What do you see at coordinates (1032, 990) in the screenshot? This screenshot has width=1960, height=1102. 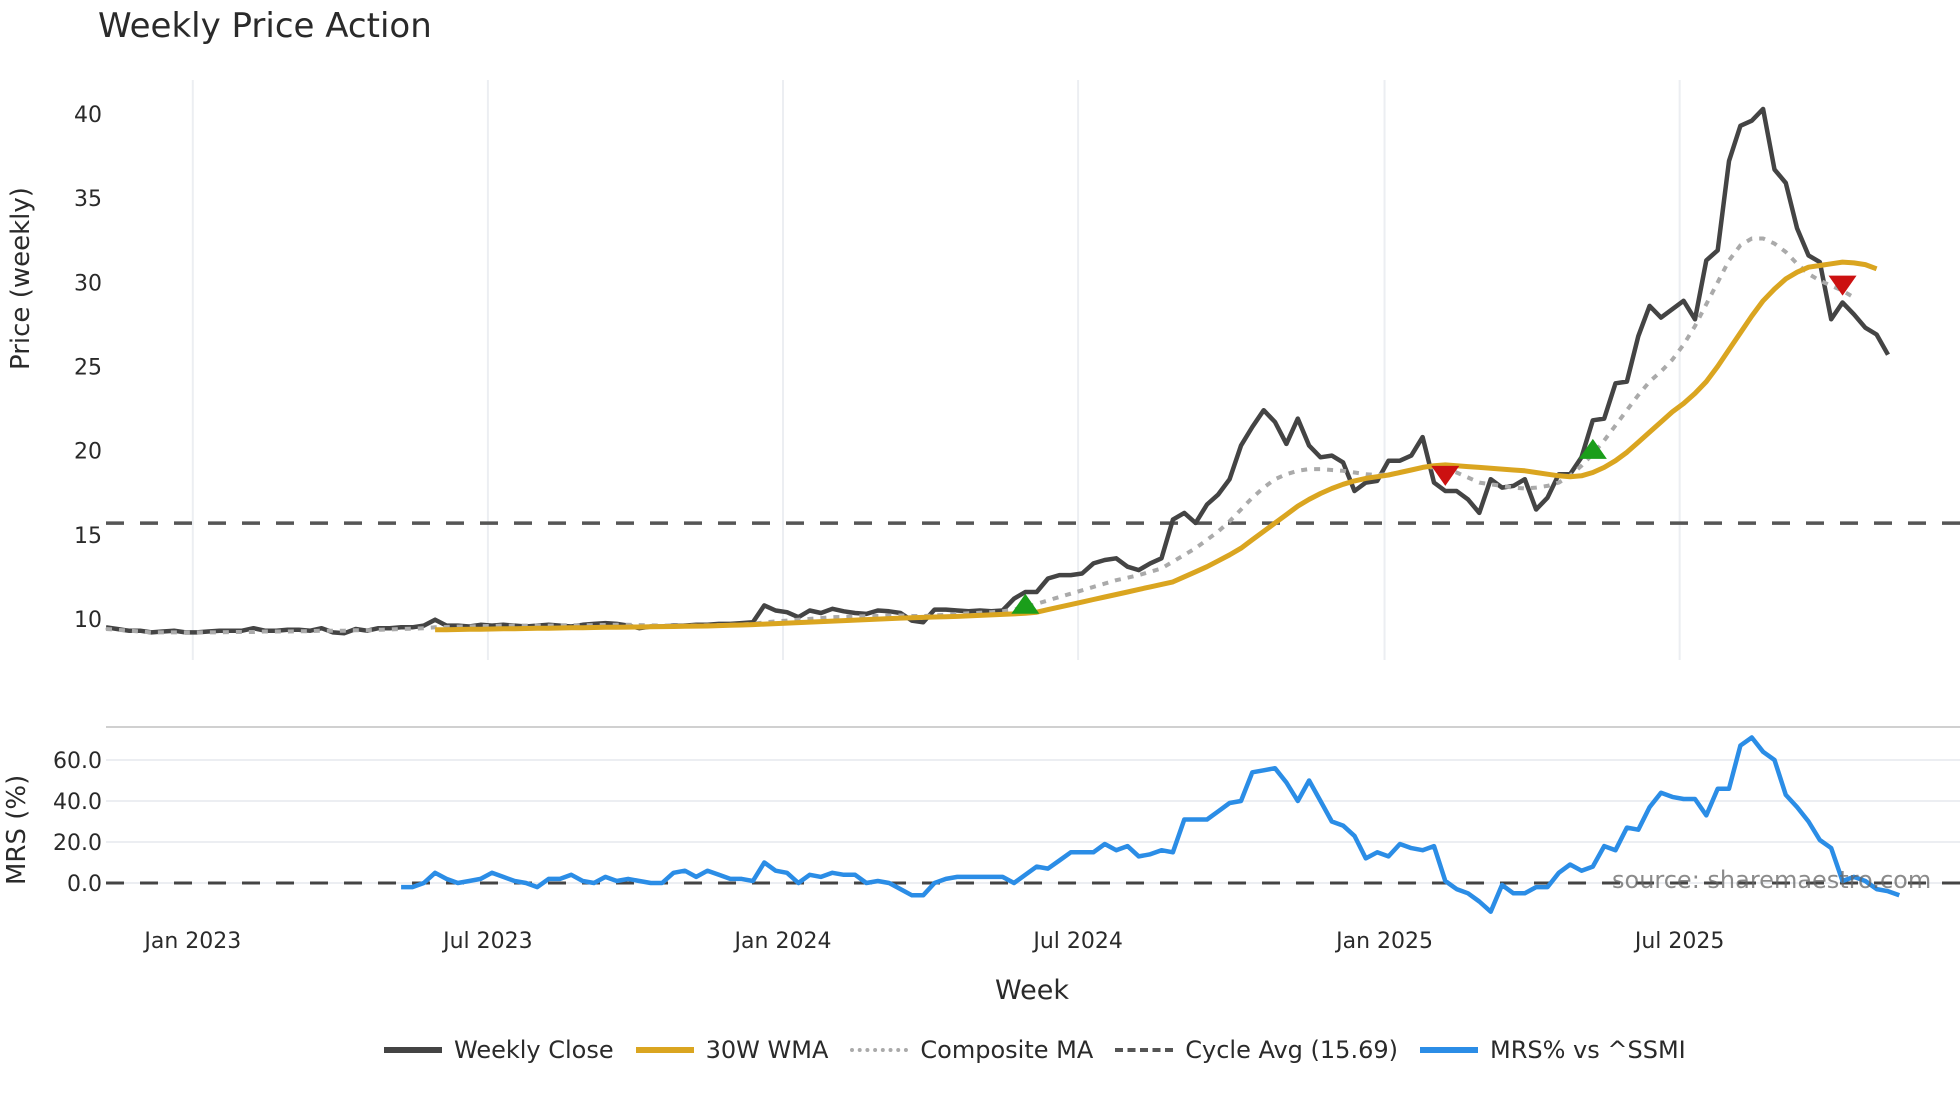 I see `x-axis-label: Week` at bounding box center [1032, 990].